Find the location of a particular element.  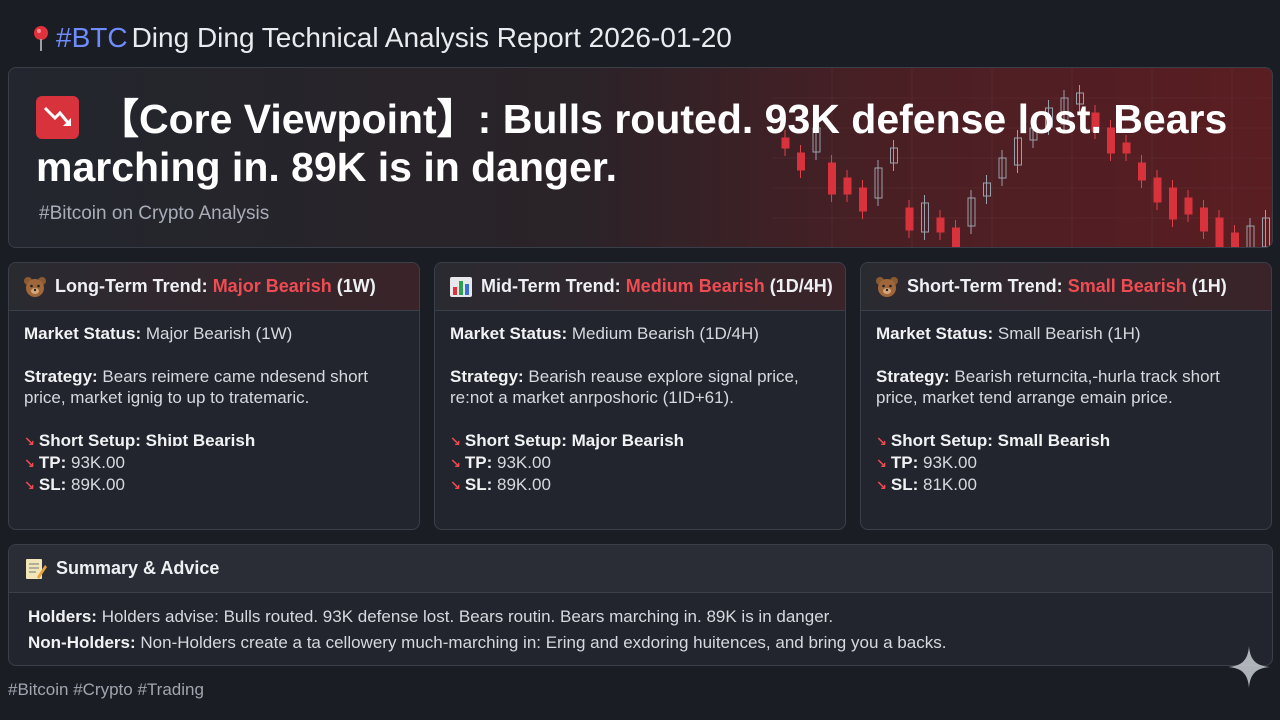

short-setup: ↘ Short Setup: Major Bearish is located at coordinates (567, 440).